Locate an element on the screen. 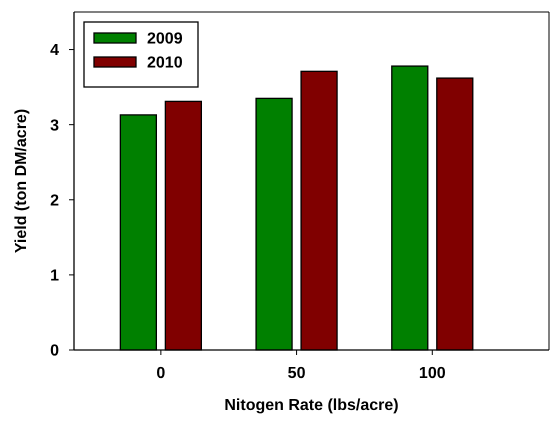 Image resolution: width=550 pixels, height=426 pixels. y-tick-label: 3 is located at coordinates (55, 125).